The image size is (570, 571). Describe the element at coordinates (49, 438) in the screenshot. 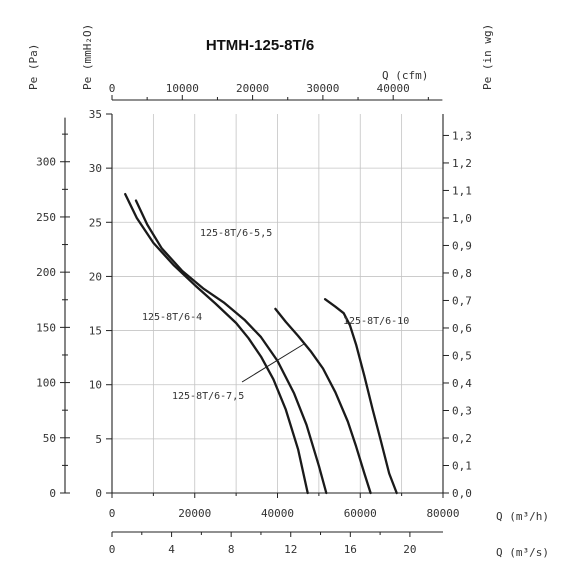

I see `pa-tick-label: 50` at that location.